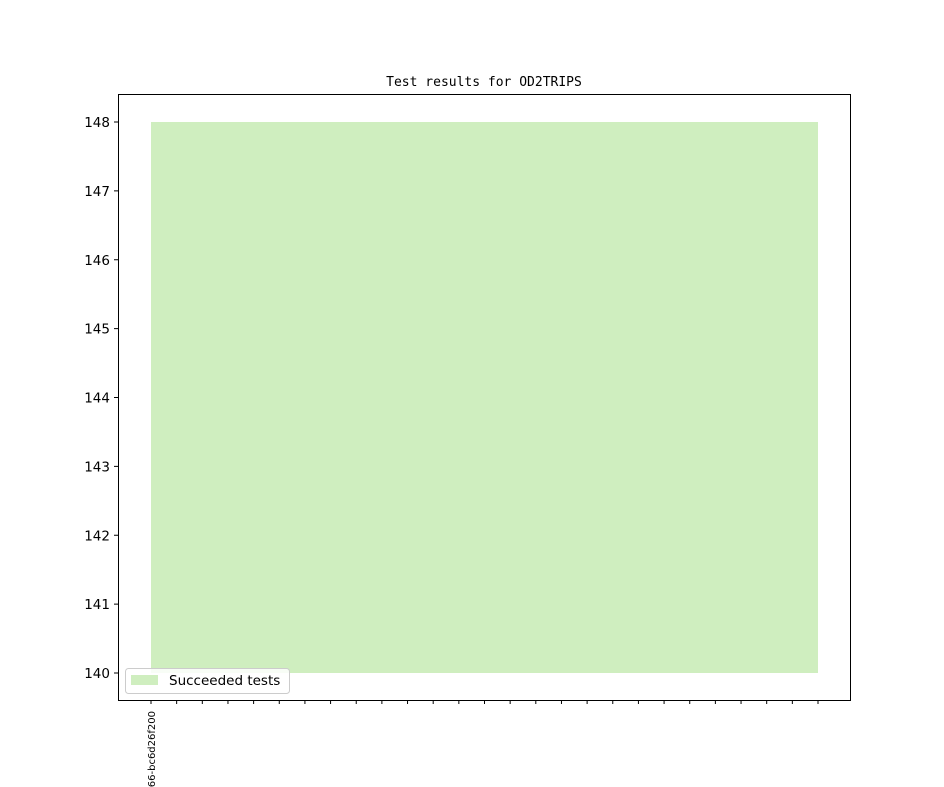 This screenshot has height=787, width=944. What do you see at coordinates (144, 680) in the screenshot?
I see `legend-swatch` at bounding box center [144, 680].